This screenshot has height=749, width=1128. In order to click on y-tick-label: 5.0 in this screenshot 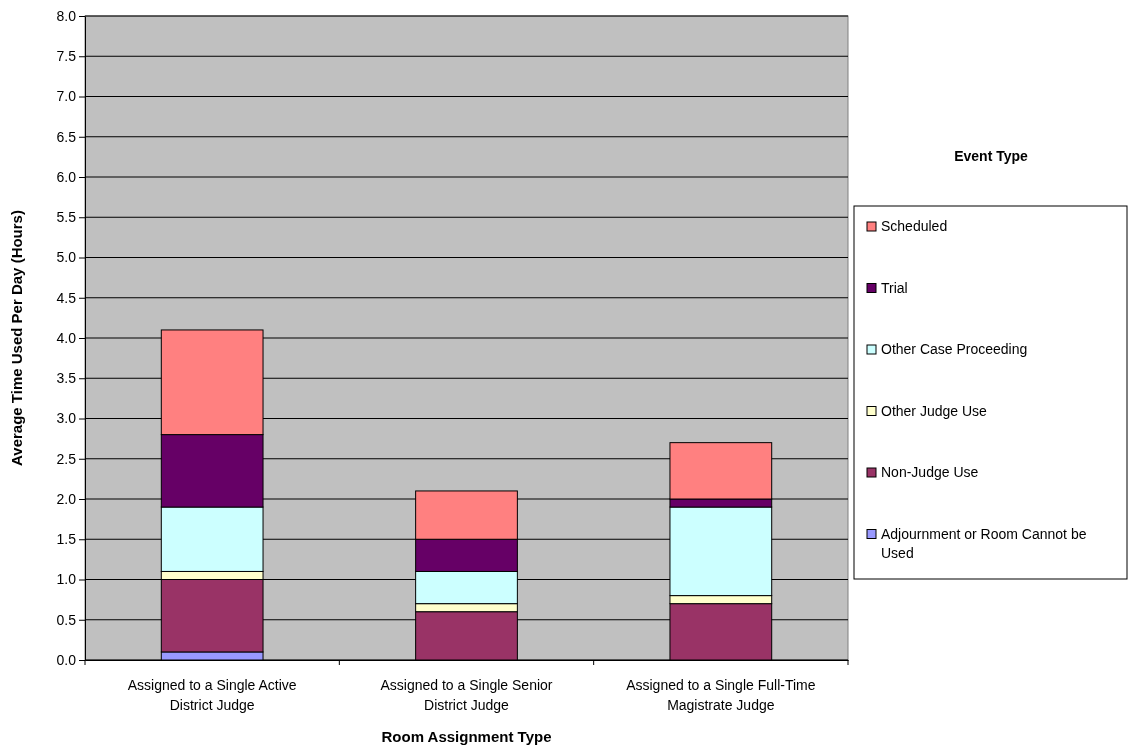, I will do `click(66, 257)`.